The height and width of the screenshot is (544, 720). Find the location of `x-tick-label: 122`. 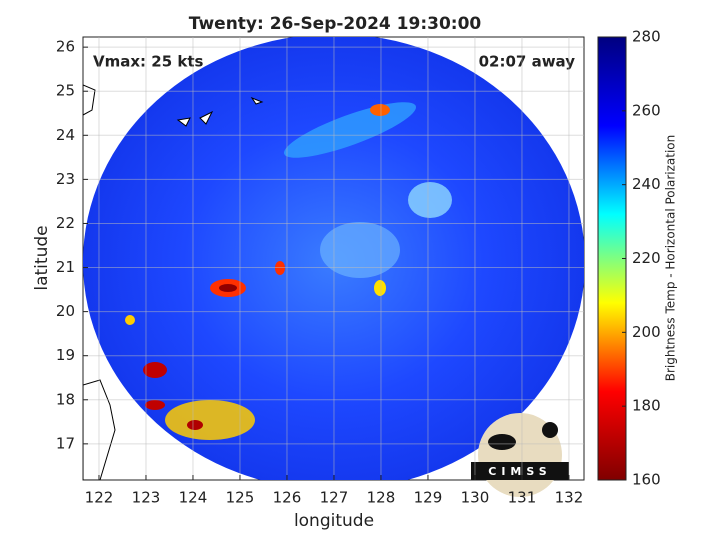

x-tick-label: 122 is located at coordinates (99, 498).